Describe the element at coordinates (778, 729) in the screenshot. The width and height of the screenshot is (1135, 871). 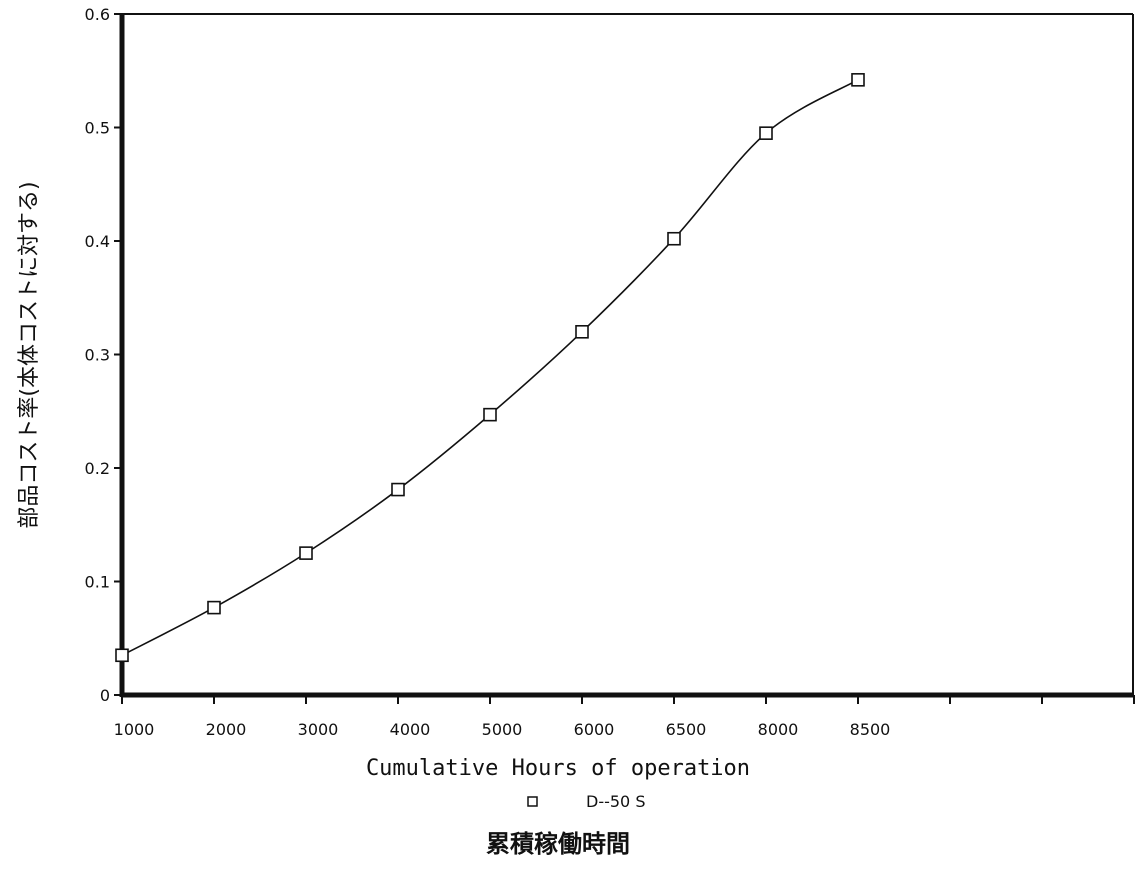
I see `x-tick-label: 8000` at that location.